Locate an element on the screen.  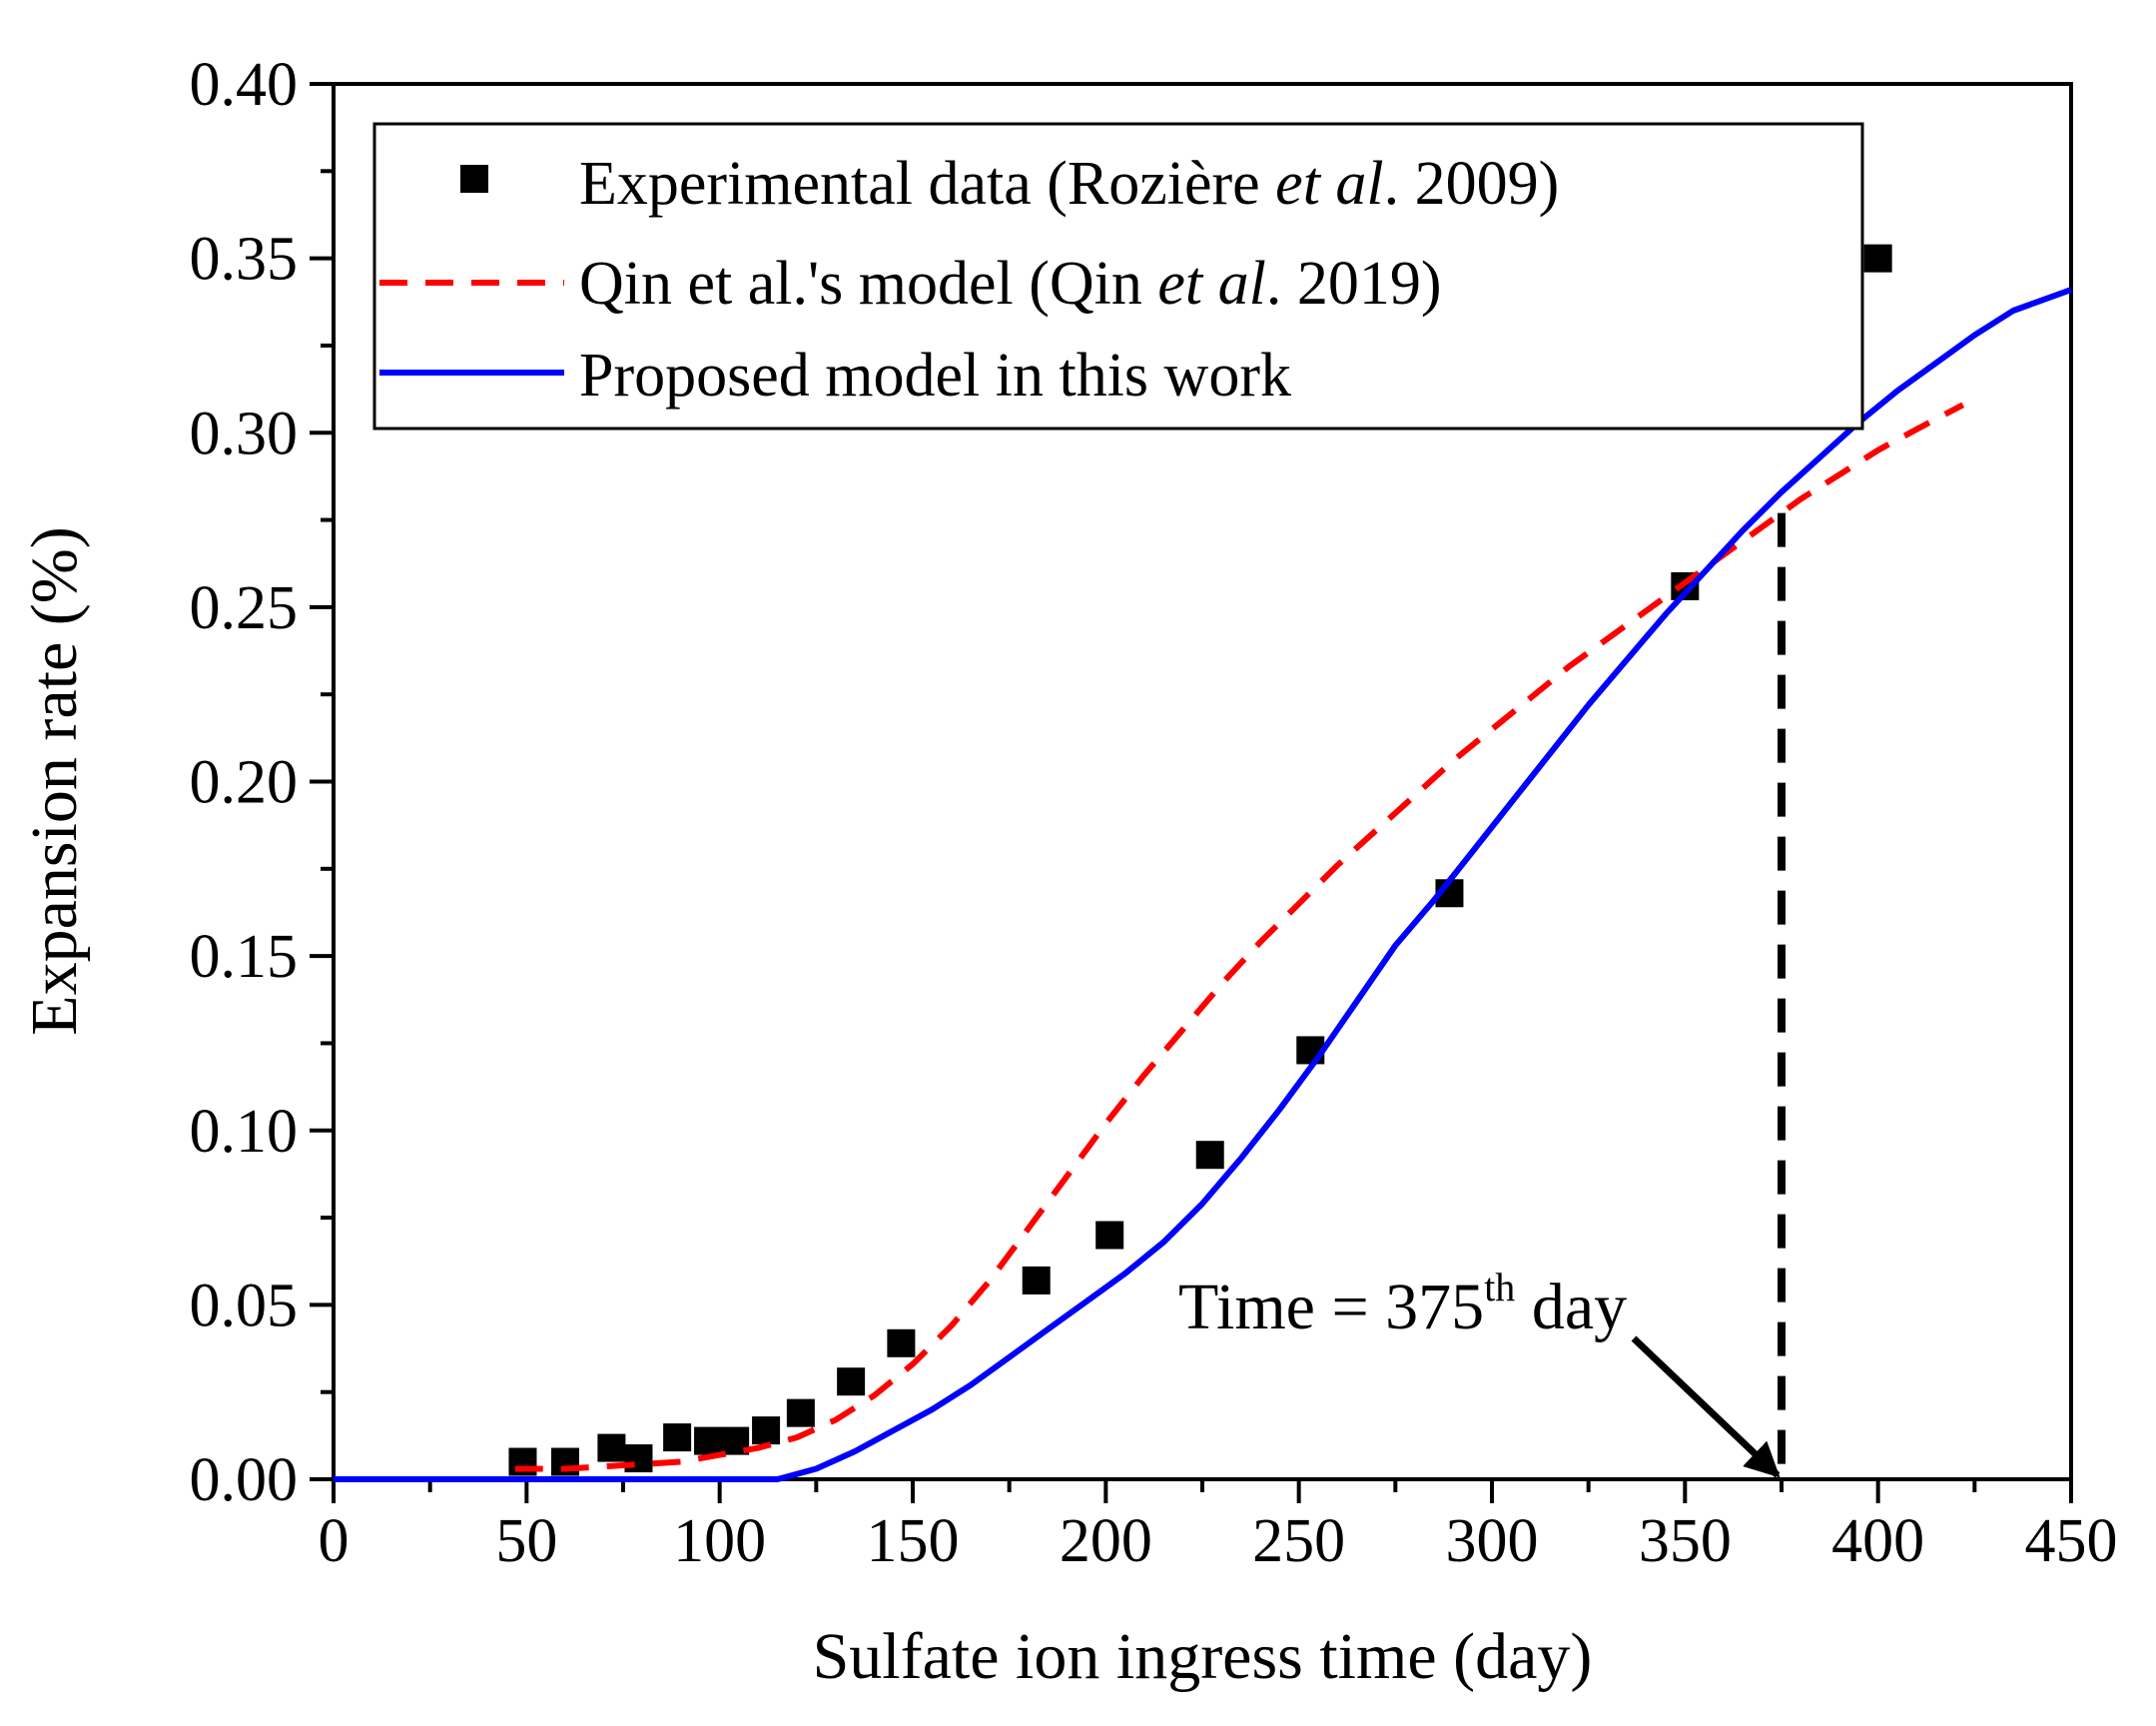
x-axis-title: Sulfate ion ingress time (day) is located at coordinates (1203, 1656).